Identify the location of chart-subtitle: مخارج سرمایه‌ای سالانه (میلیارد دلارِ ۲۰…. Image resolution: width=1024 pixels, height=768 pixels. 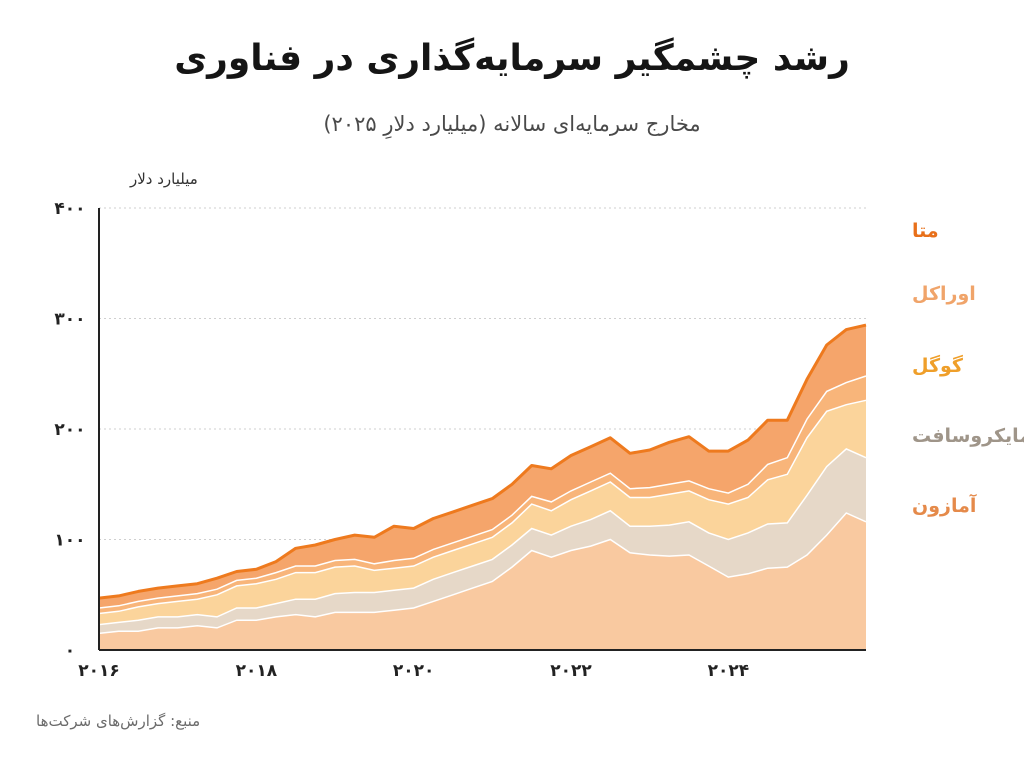
(512, 124).